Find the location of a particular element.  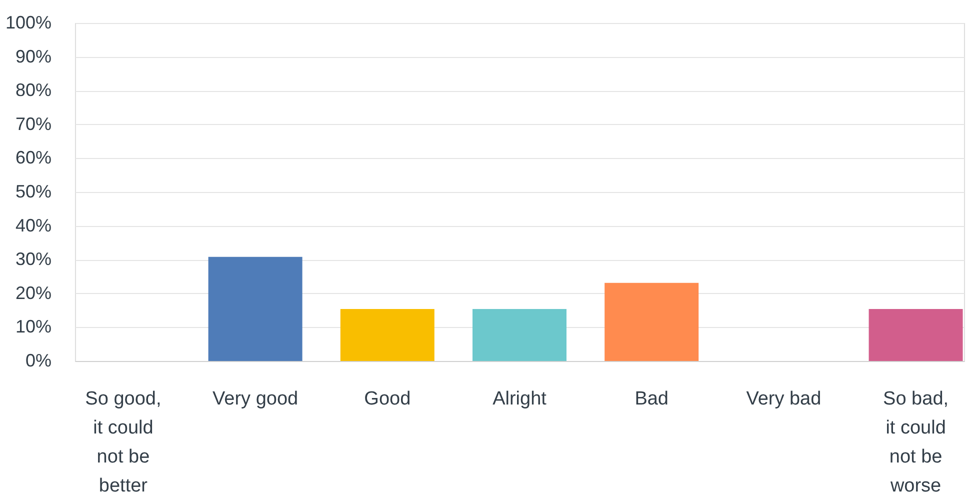

x-tick-label: Good is located at coordinates (387, 399).